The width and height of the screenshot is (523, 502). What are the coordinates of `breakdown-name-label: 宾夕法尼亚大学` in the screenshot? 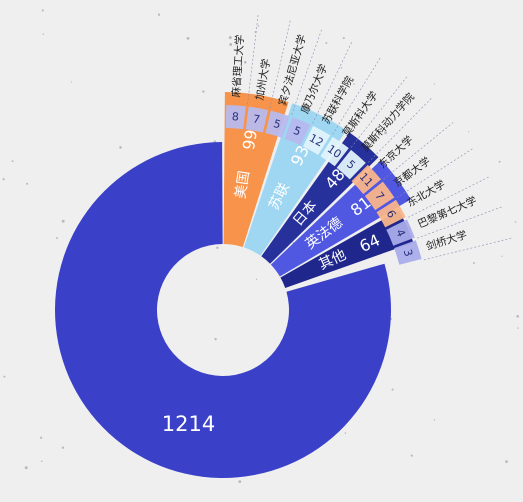 It's located at (292, 70).